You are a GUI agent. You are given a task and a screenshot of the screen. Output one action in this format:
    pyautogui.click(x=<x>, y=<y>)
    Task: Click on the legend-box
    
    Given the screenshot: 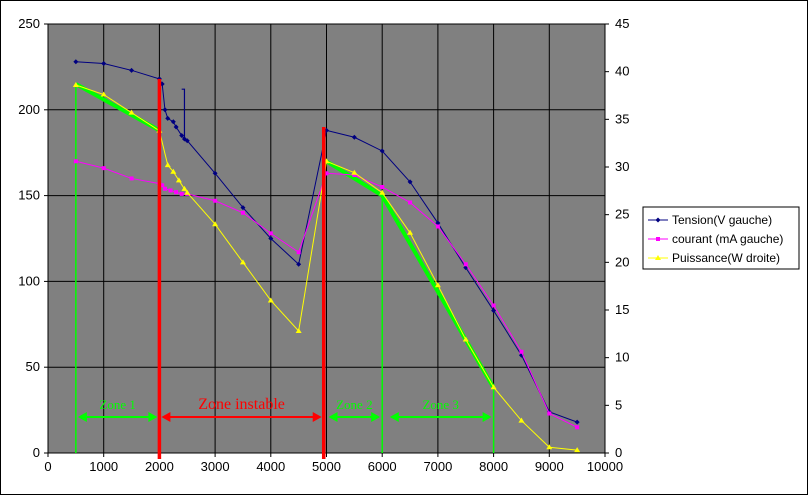 What is the action you would take?
    pyautogui.click(x=721, y=238)
    